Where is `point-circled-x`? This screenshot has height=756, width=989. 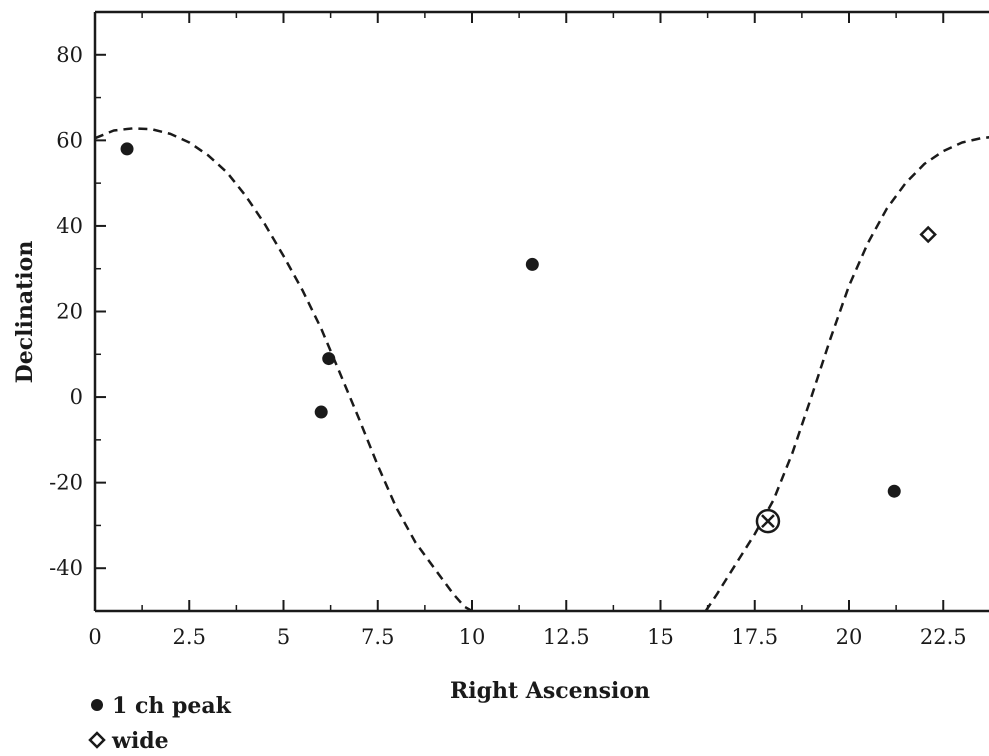
point-circled-x is located at coordinates (768, 521).